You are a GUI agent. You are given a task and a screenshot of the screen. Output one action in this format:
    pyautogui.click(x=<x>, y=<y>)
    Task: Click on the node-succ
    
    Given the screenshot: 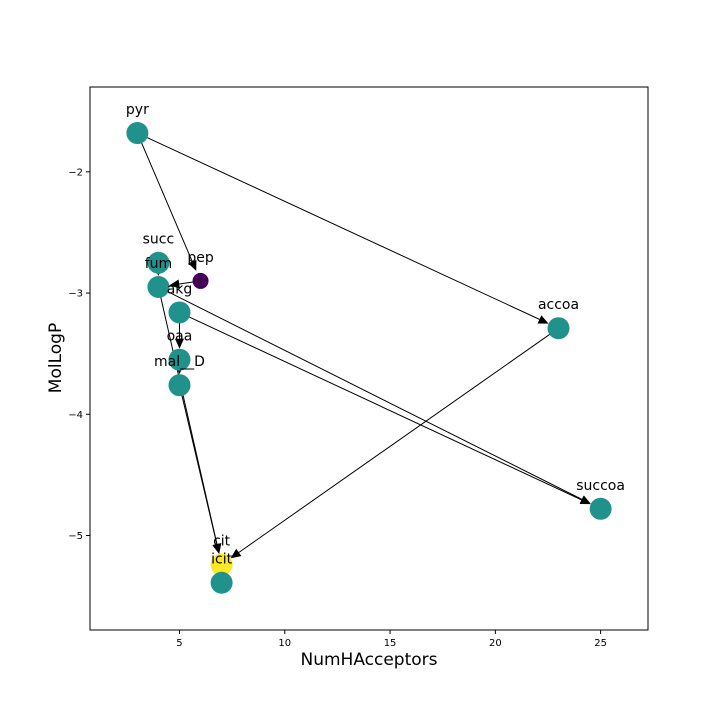 What is the action you would take?
    pyautogui.click(x=158, y=262)
    